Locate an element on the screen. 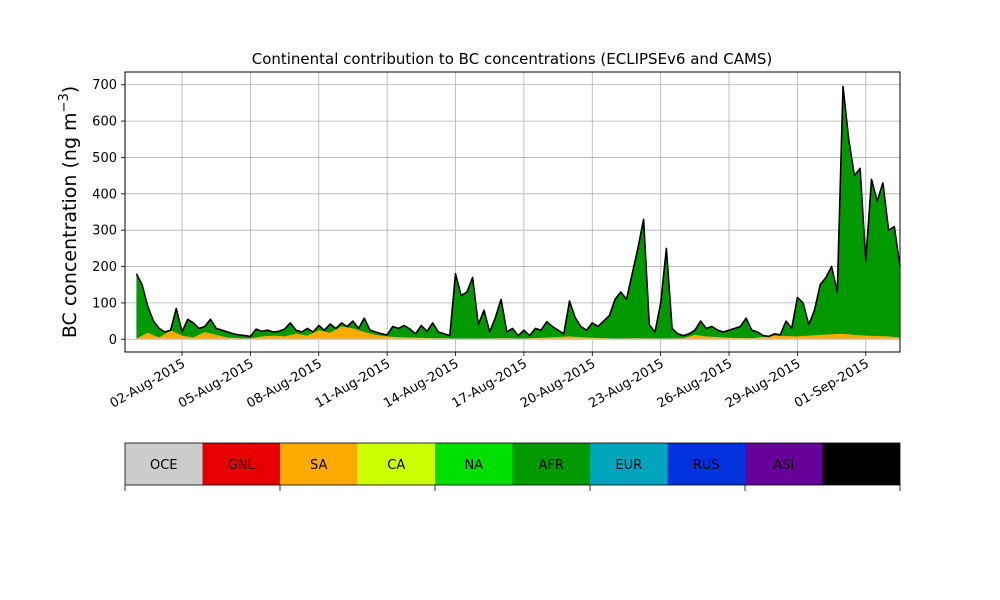  y-tick-label: 200 is located at coordinates (104, 267).